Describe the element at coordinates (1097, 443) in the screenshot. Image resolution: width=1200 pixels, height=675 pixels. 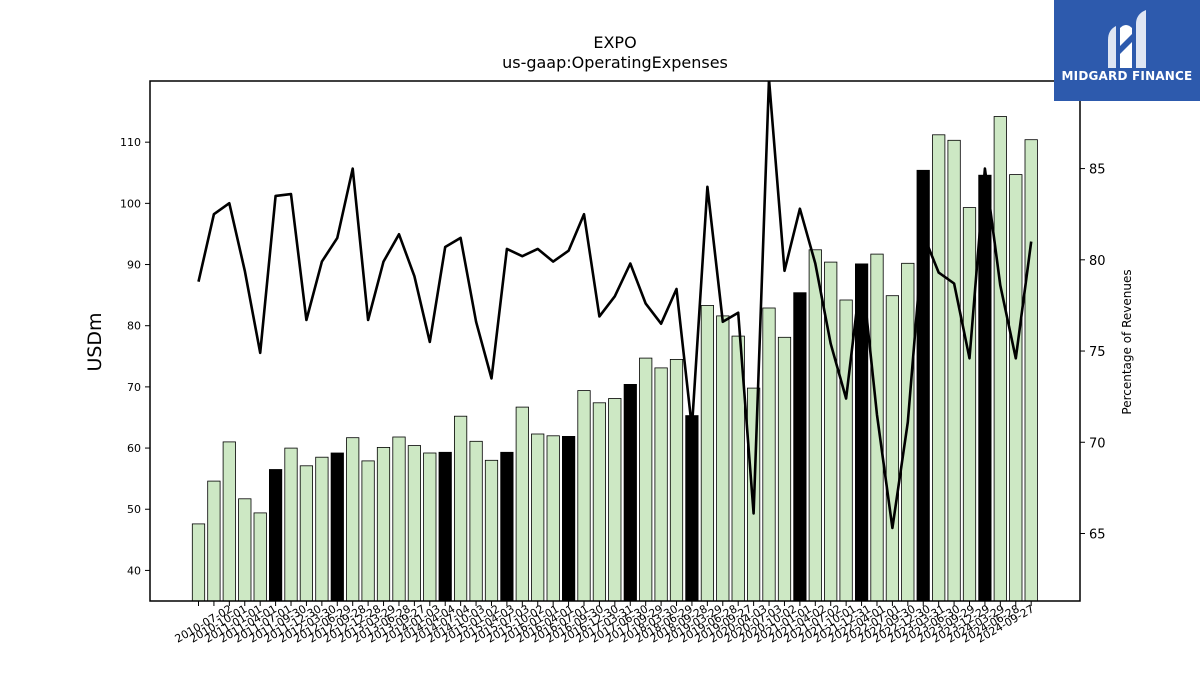
I see `y2-tick-label: 70` at that location.